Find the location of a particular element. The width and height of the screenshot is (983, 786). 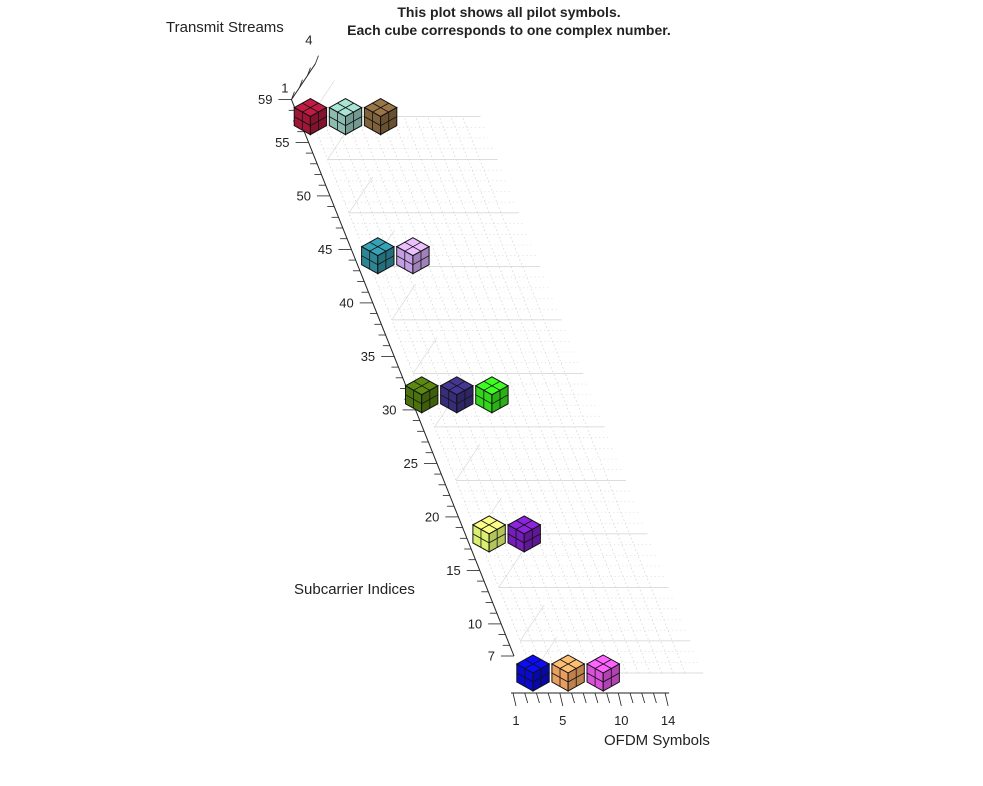

y-tick-label: 25 is located at coordinates (410, 463).